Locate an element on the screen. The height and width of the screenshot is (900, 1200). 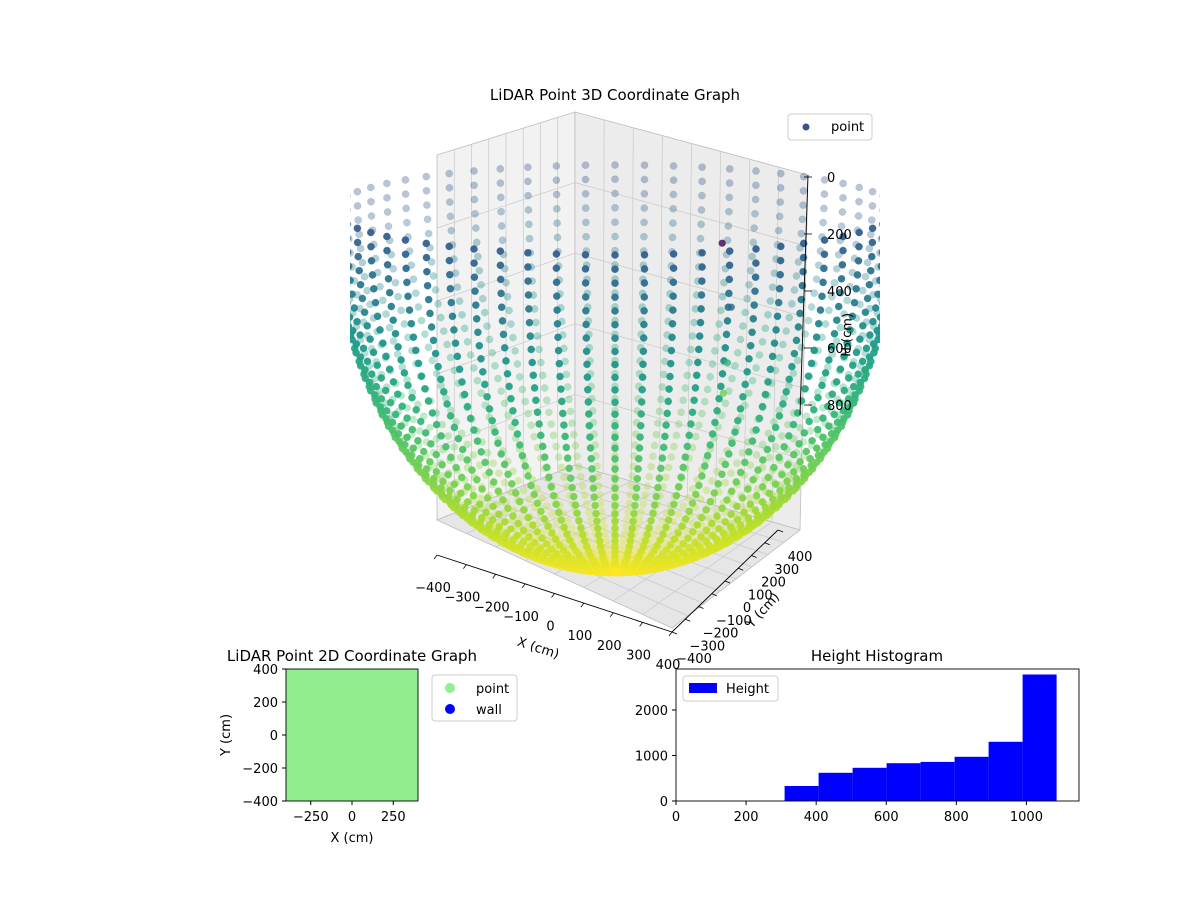
z-tick-label: 0 is located at coordinates (831, 178).